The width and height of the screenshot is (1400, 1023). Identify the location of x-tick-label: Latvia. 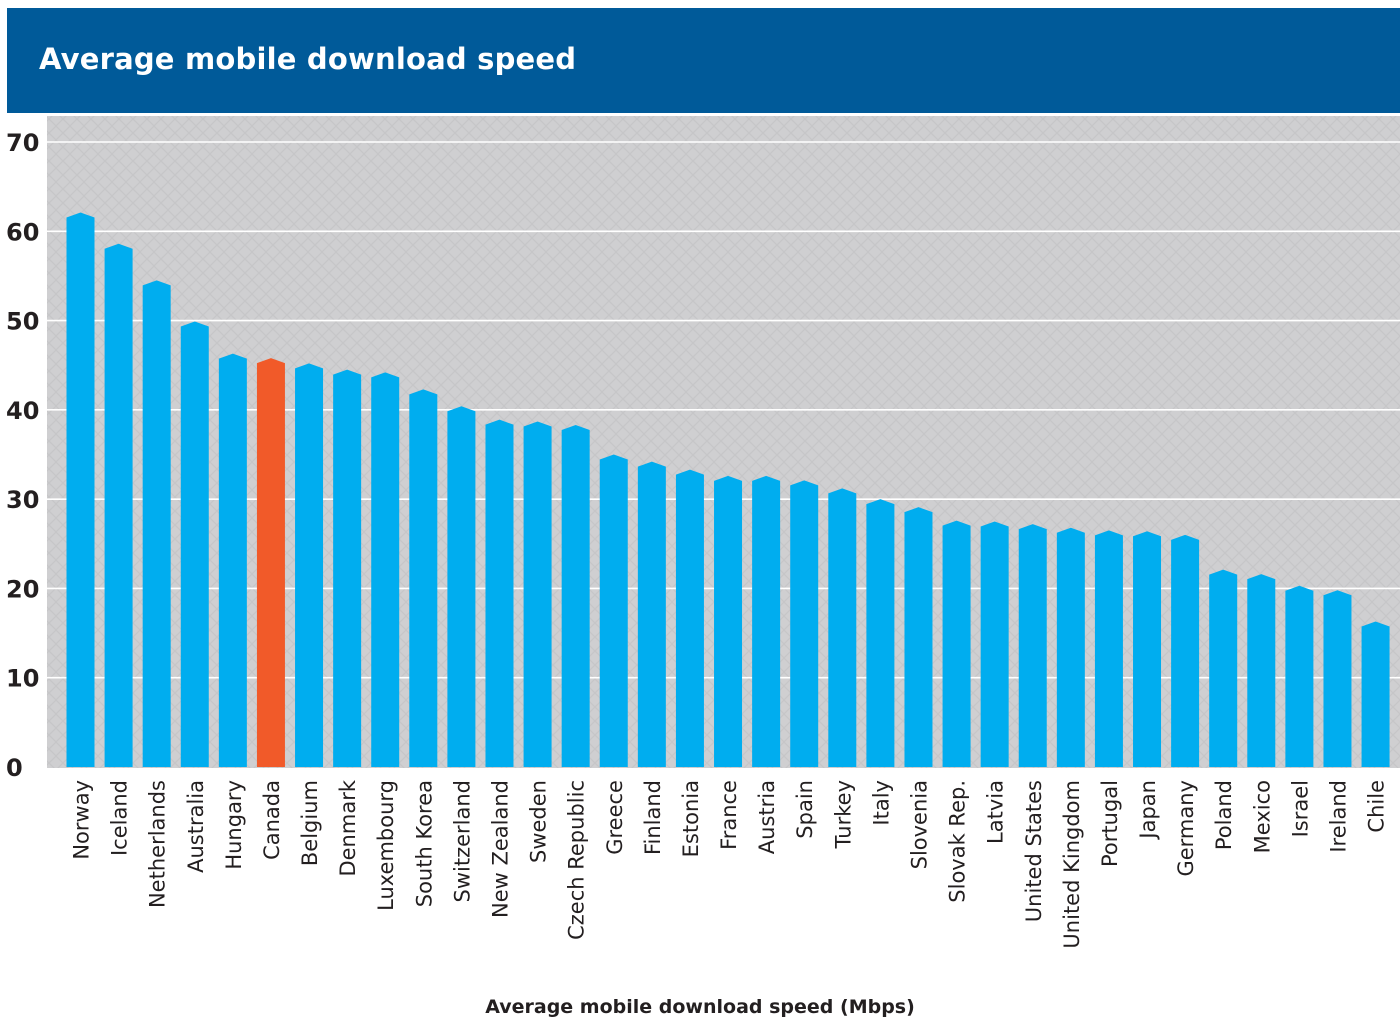
(996, 812).